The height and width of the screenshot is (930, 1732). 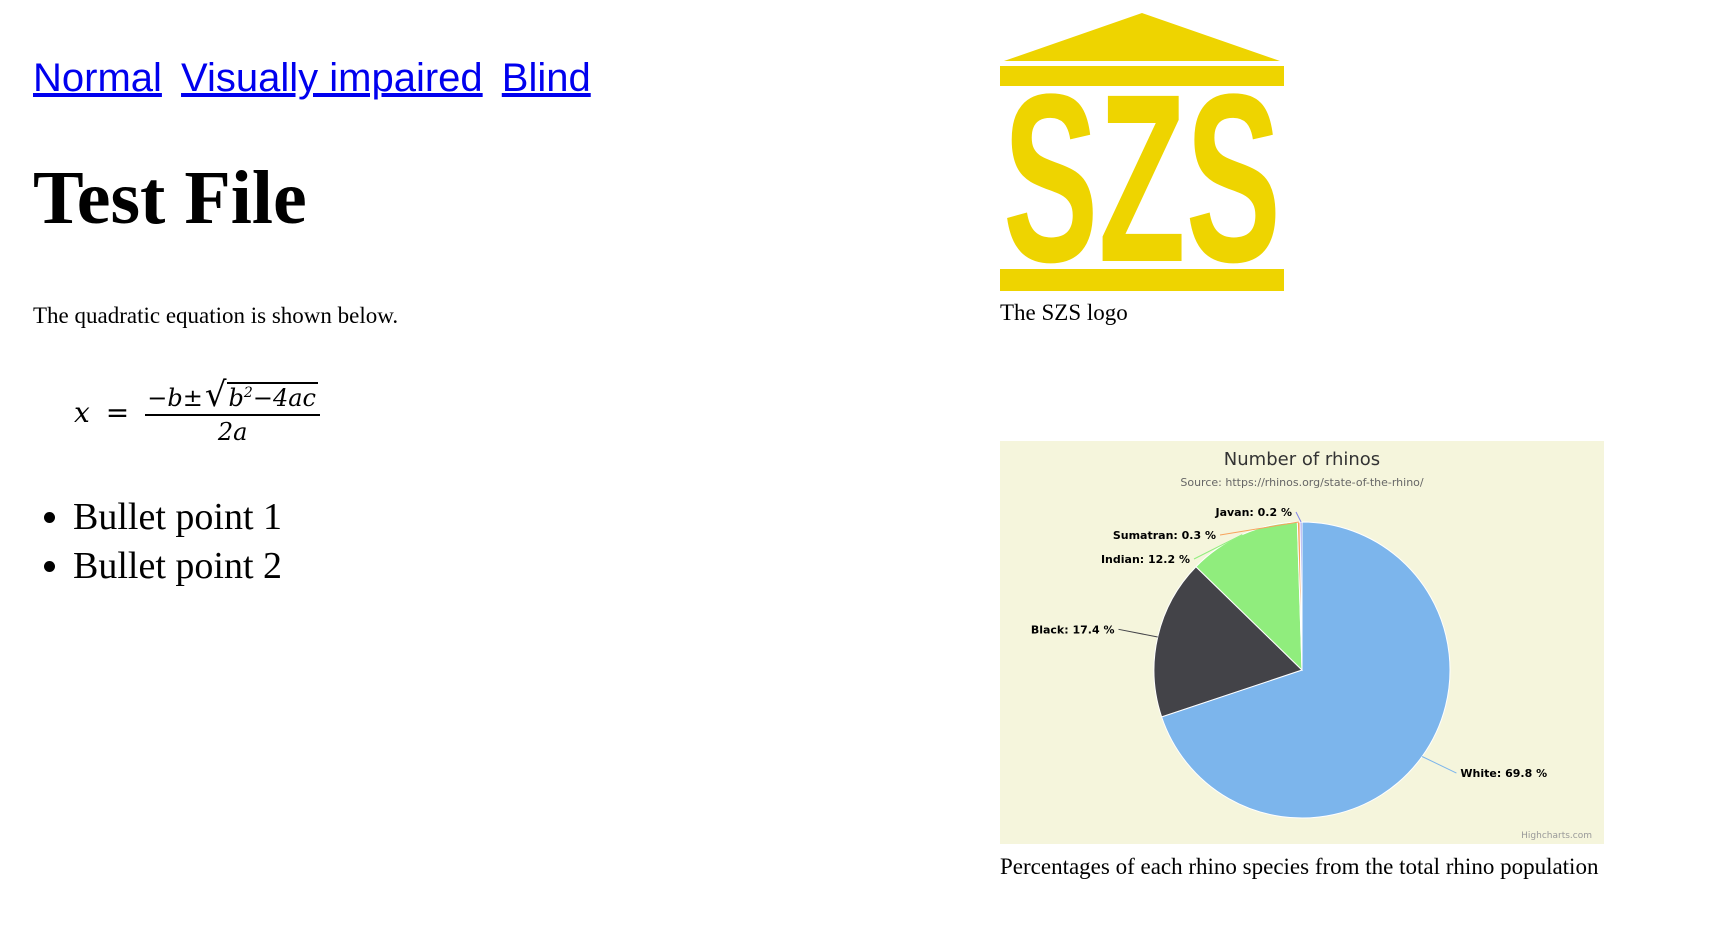 I want to click on accessibility-mode-links: Normal Visually impaired Blind, so click(x=316, y=78).